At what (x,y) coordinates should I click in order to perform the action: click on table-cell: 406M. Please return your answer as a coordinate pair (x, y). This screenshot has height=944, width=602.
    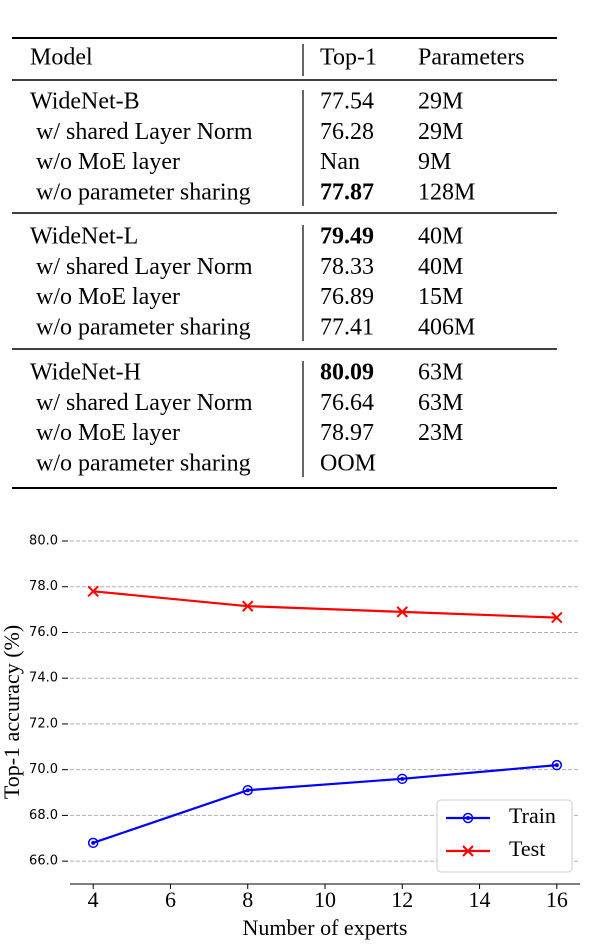
    Looking at the image, I should click on (446, 327).